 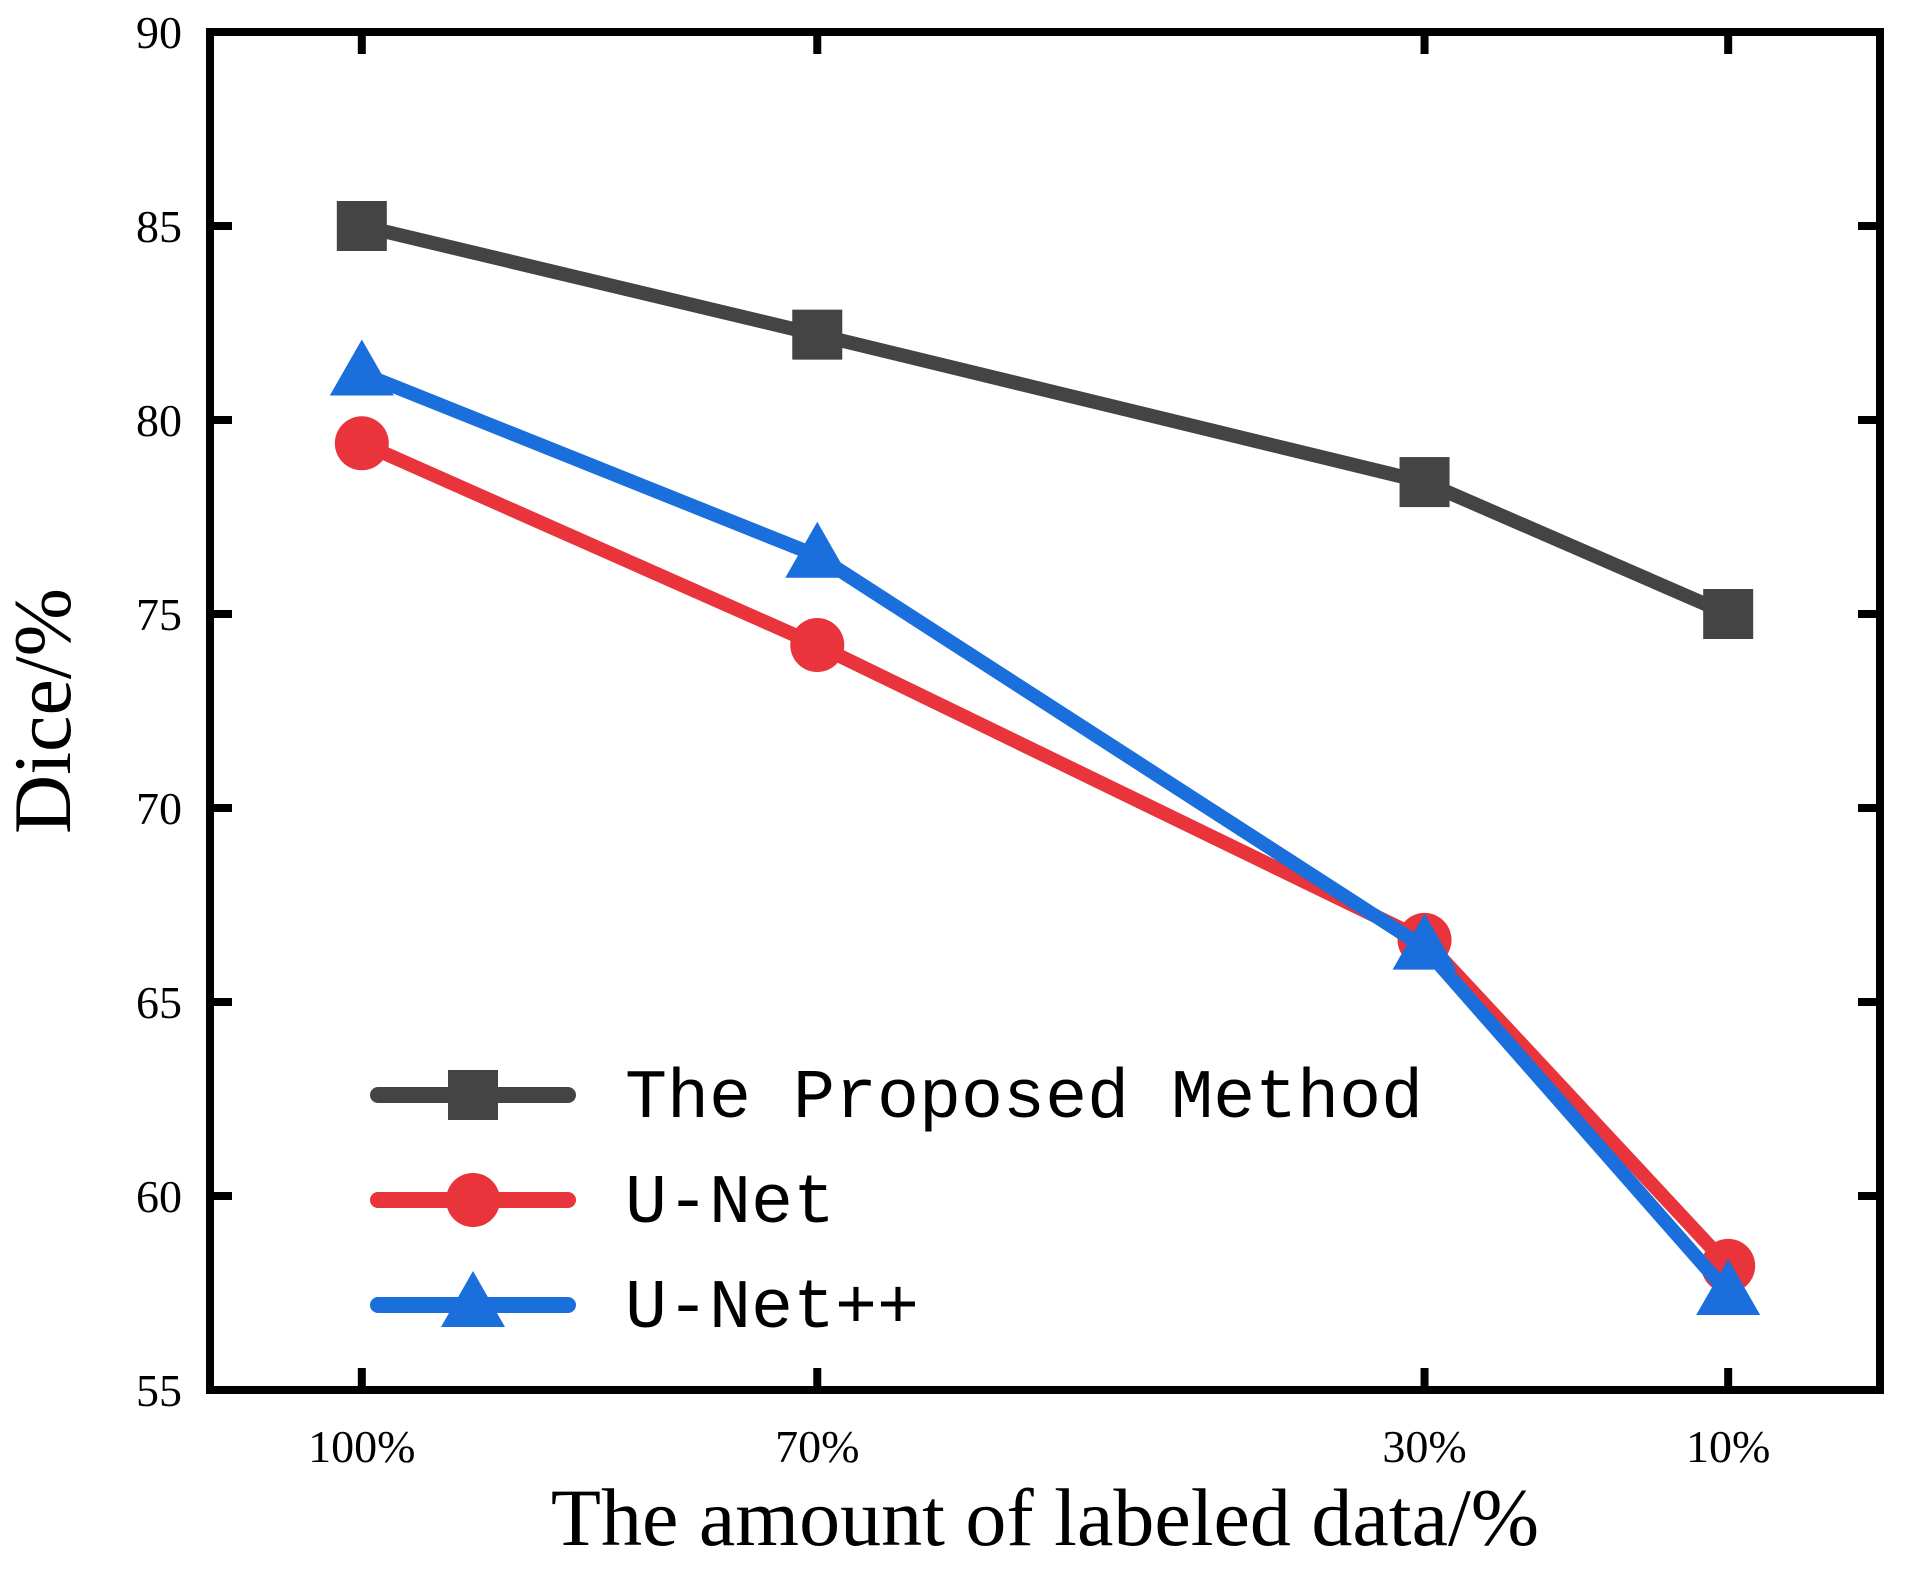 What do you see at coordinates (772, 1309) in the screenshot?
I see `legend-label: U-Net++` at bounding box center [772, 1309].